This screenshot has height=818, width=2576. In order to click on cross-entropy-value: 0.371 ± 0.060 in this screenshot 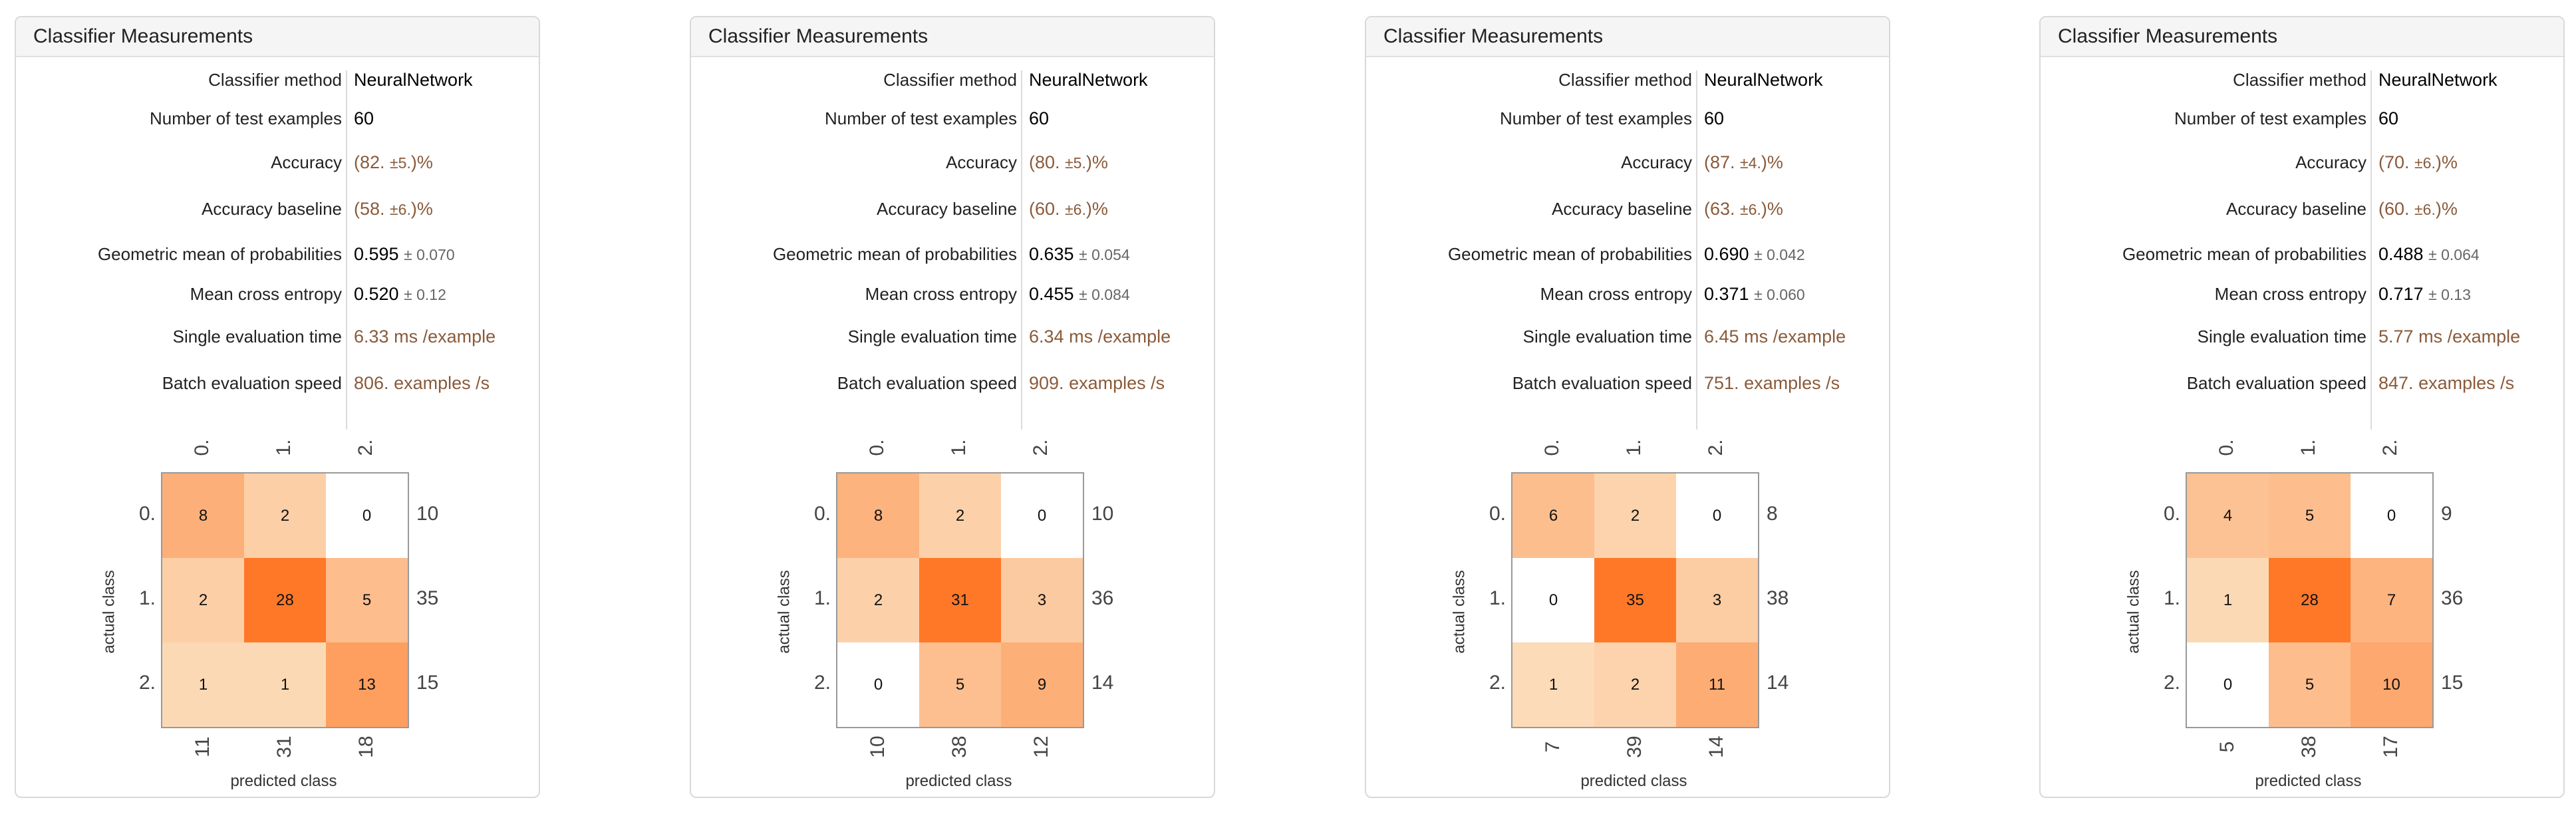, I will do `click(1754, 294)`.